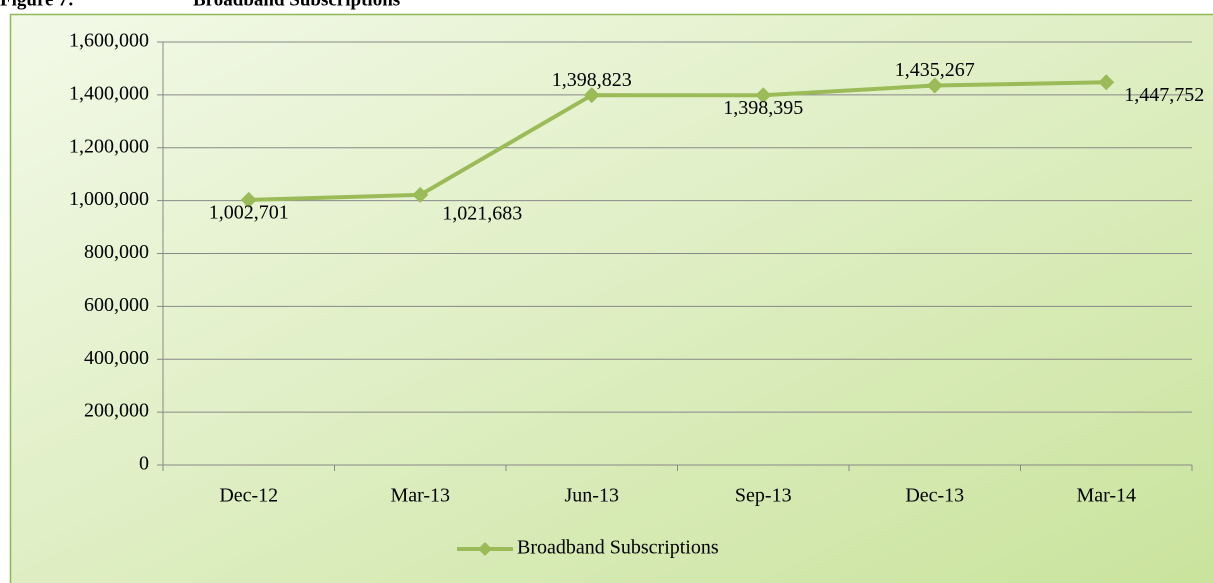 The width and height of the screenshot is (1213, 583). I want to click on data-label: 1,447,752, so click(1164, 95).